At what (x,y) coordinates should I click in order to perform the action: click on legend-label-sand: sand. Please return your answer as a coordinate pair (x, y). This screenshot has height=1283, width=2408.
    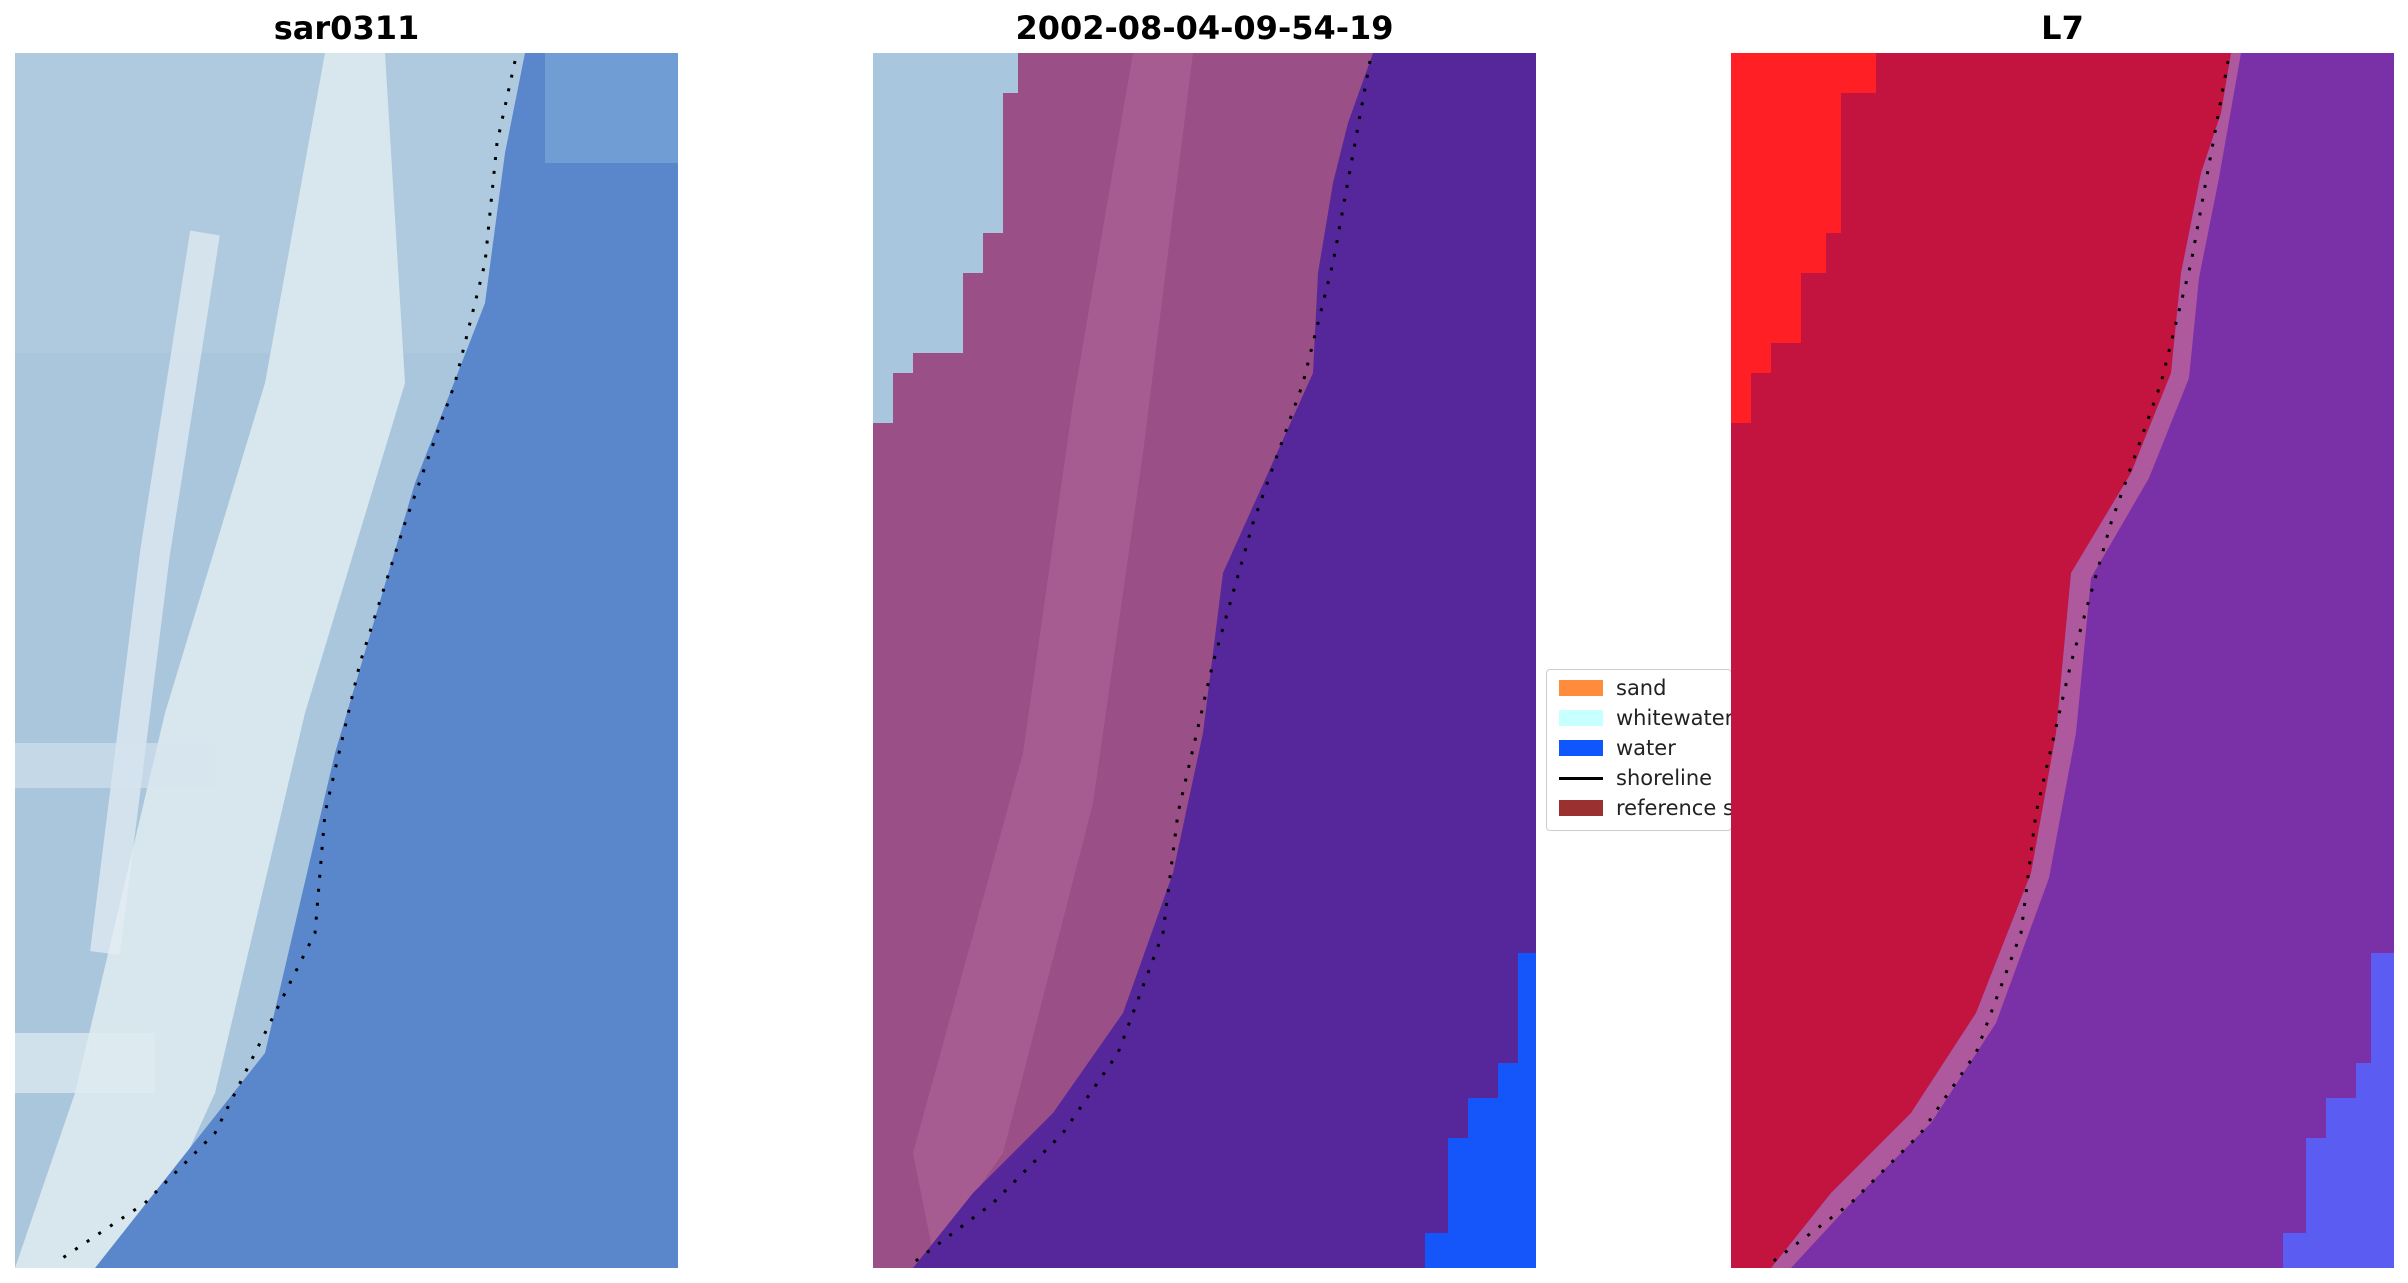
    Looking at the image, I should click on (1641, 688).